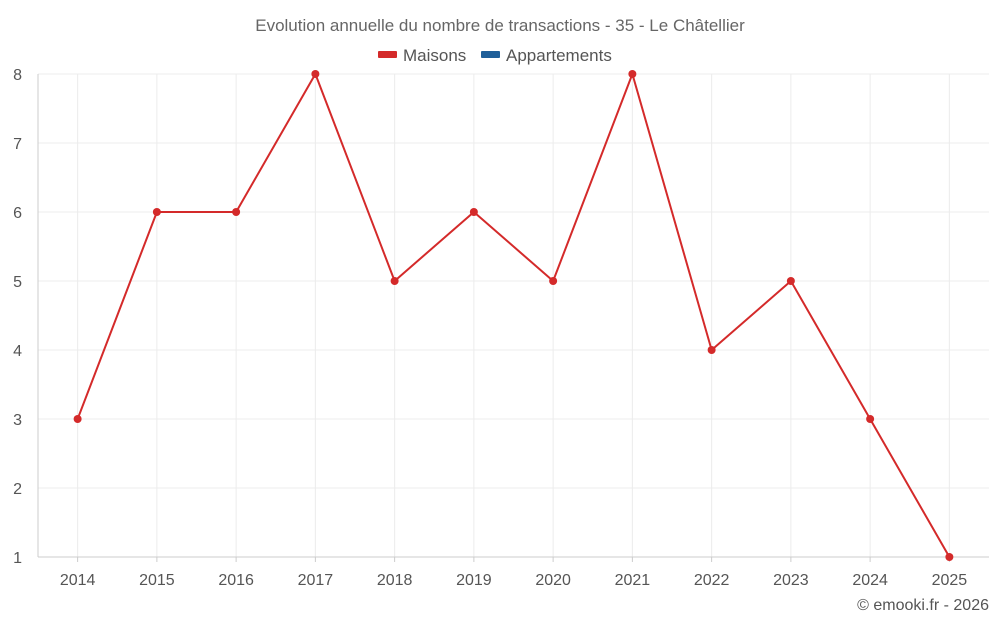 The image size is (1000, 625). Describe the element at coordinates (553, 580) in the screenshot. I see `x-tick-label: 2020` at that location.